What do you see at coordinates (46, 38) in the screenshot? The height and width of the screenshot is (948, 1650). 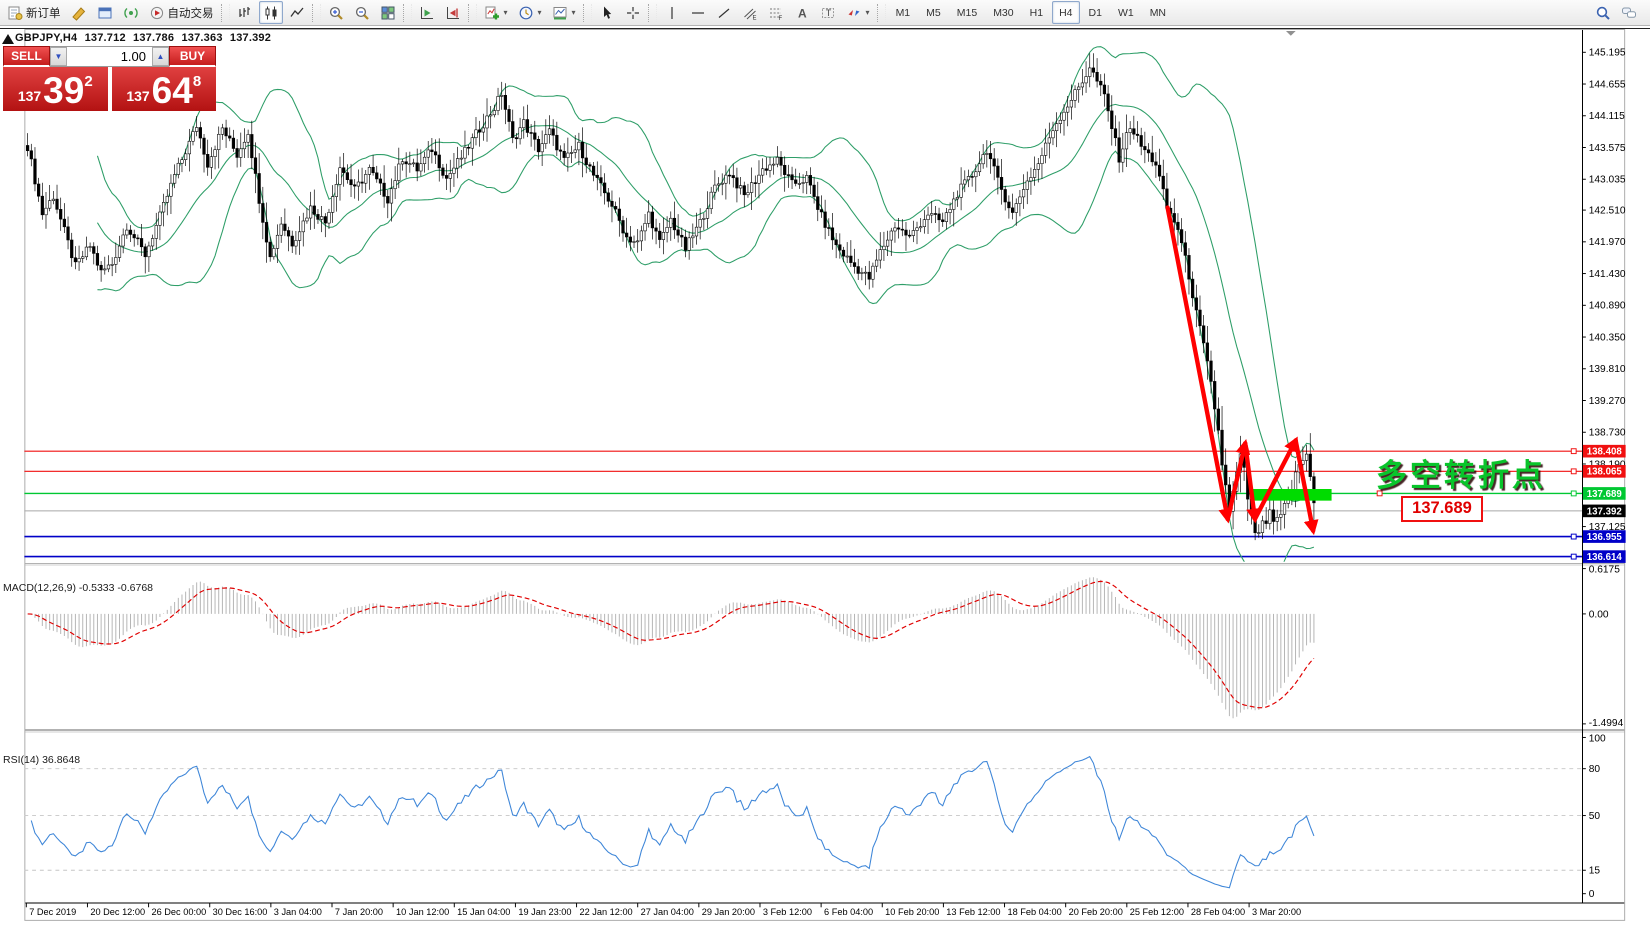 I see `symbol-period: GBPJPY,H4` at bounding box center [46, 38].